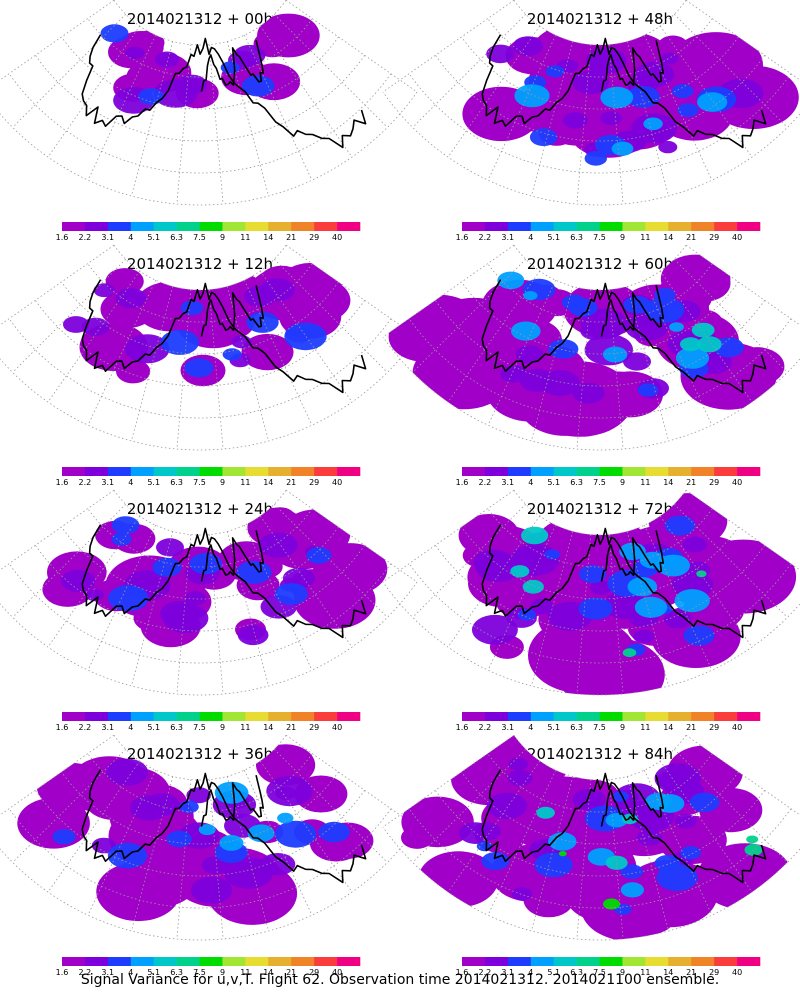 The width and height of the screenshot is (800, 1000). Describe the element at coordinates (485, 482) in the screenshot. I see `colorbar-tick-label: 2.2` at that location.